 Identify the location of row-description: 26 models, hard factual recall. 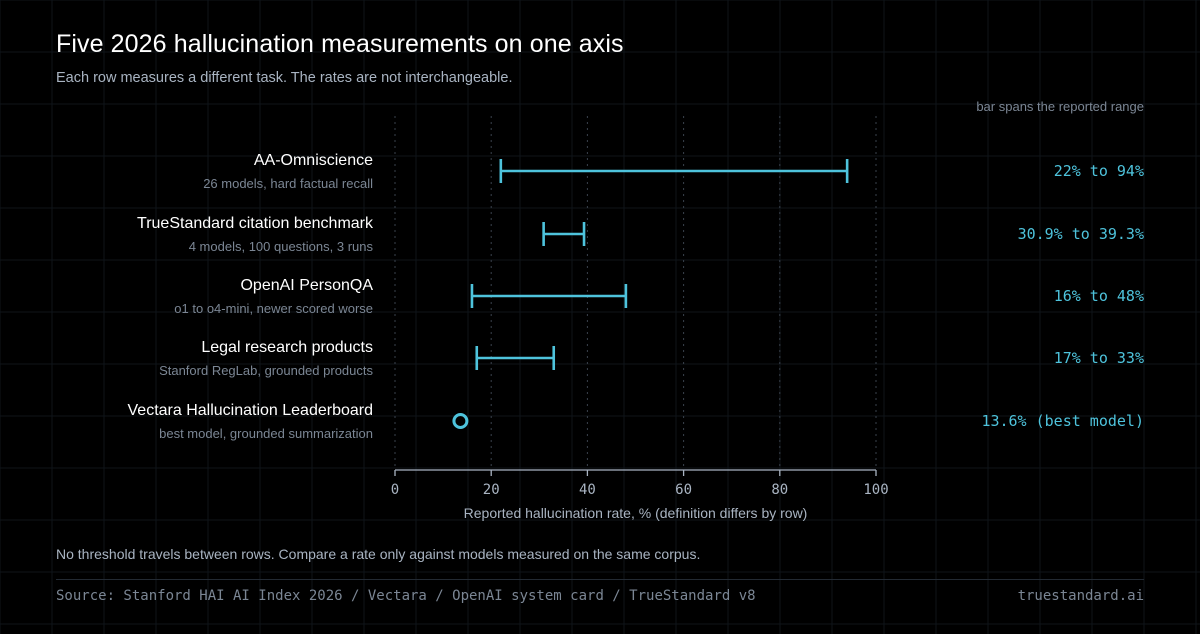
(288, 183).